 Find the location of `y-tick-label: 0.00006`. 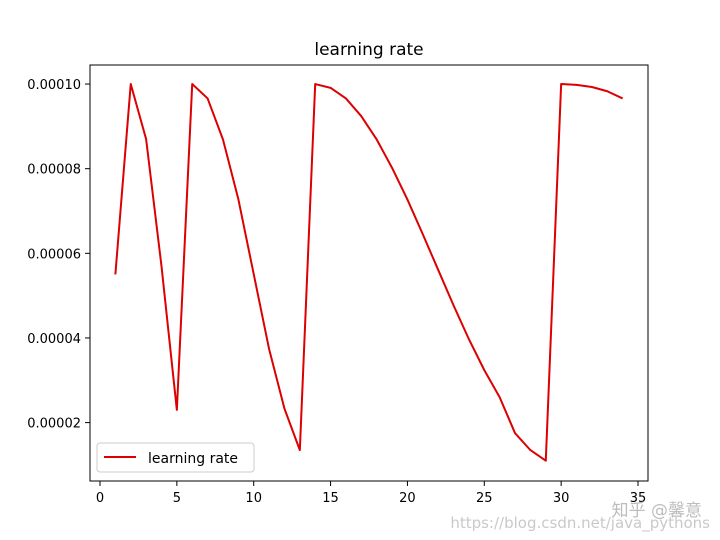

y-tick-label: 0.00006 is located at coordinates (54, 254).